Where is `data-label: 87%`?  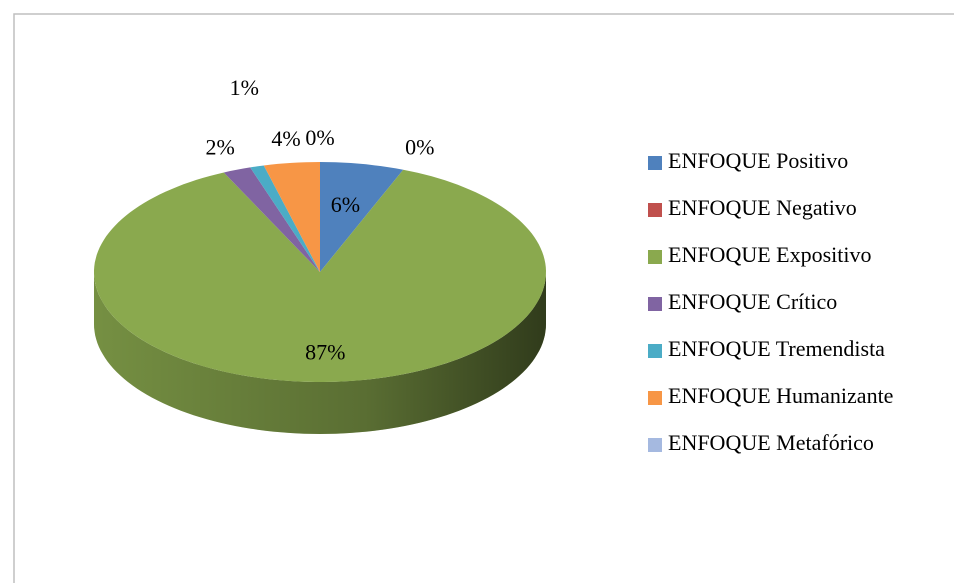 data-label: 87% is located at coordinates (325, 352).